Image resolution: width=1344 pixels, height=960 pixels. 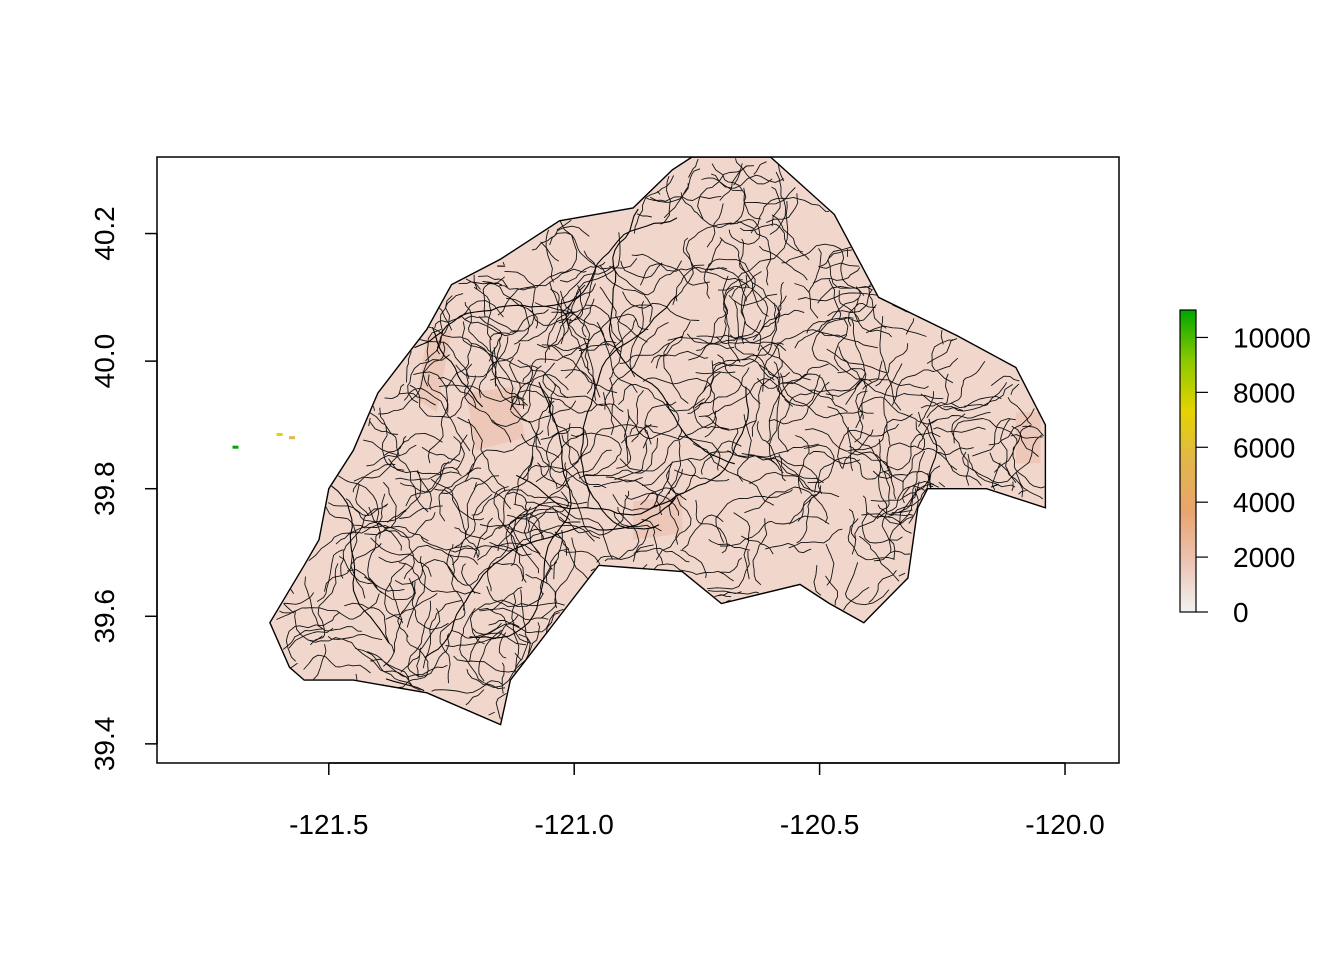 I want to click on y-axis: 39.4 39.6 39.8 40.0 40.2, so click(x=123, y=489).